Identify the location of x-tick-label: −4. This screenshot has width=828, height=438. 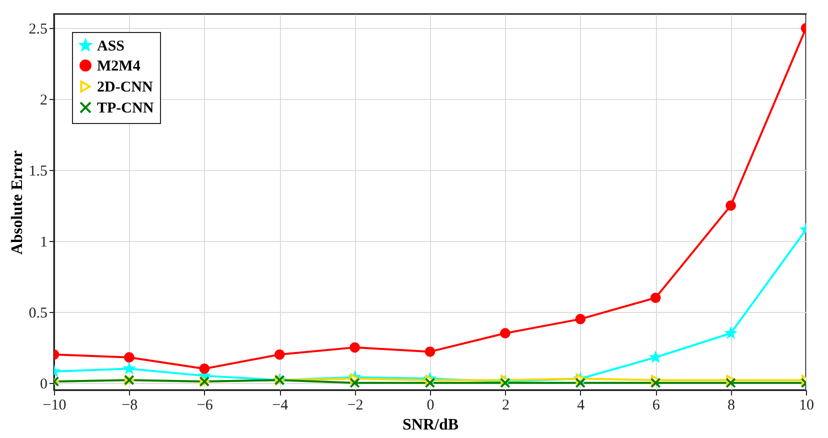
(280, 406).